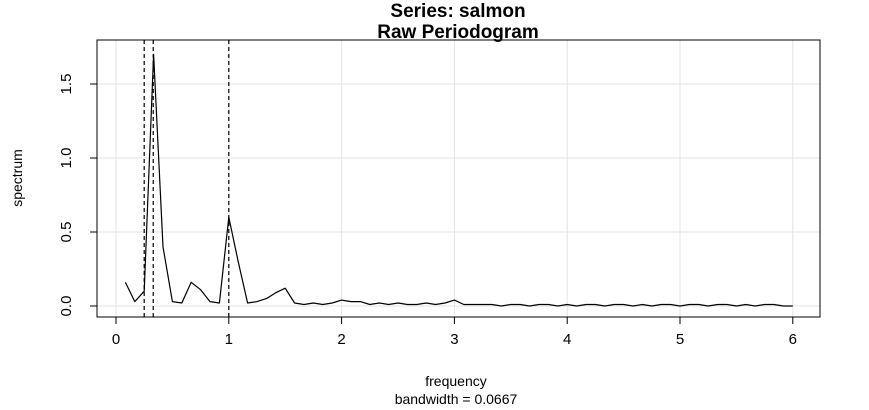 This screenshot has width=869, height=410. What do you see at coordinates (66, 232) in the screenshot?
I see `y-tick-label: 0.5` at bounding box center [66, 232].